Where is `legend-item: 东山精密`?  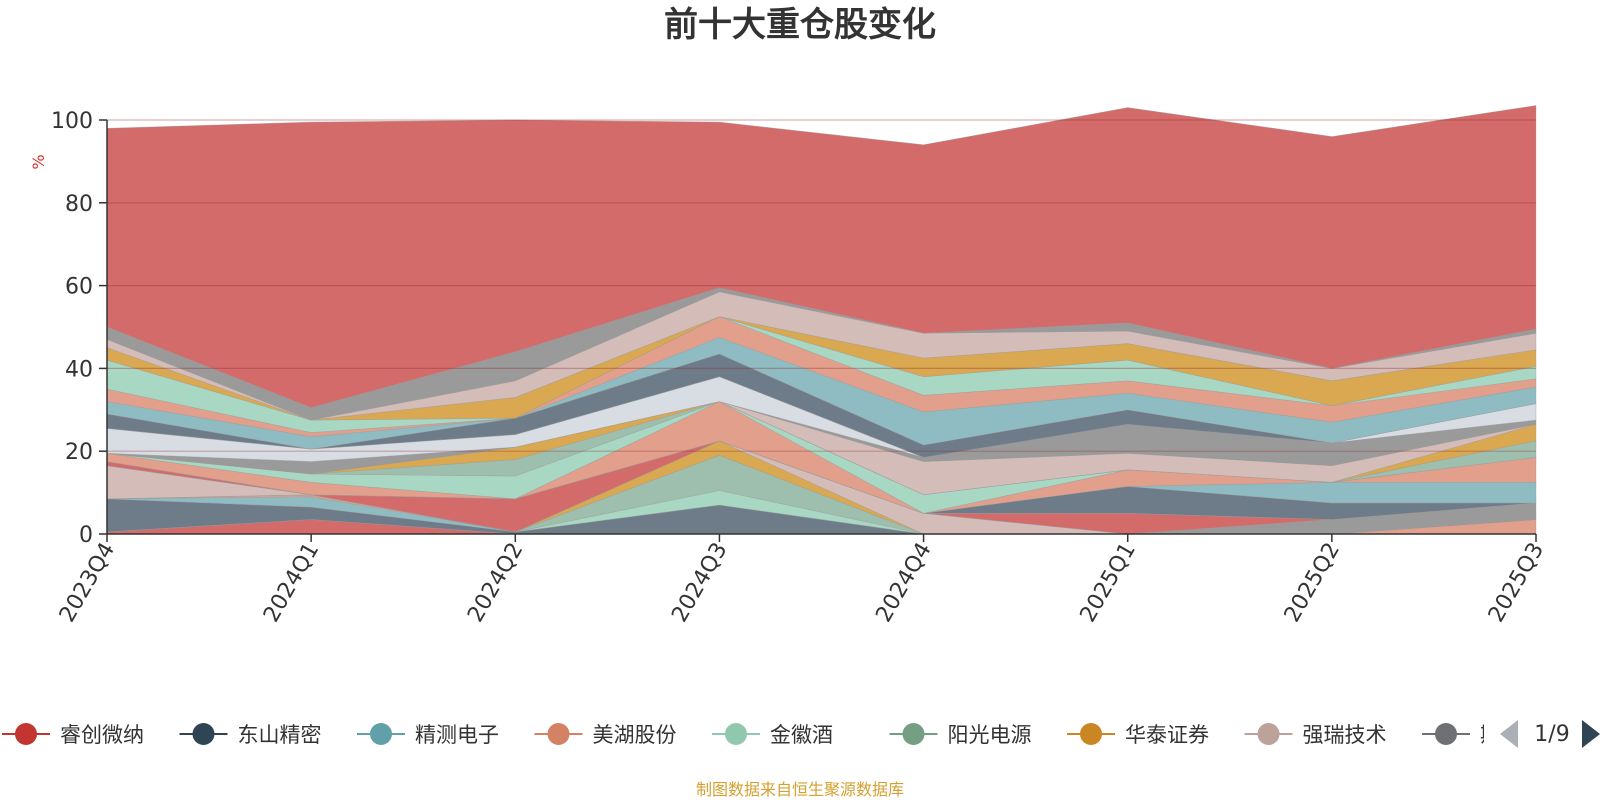
legend-item: 东山精密 is located at coordinates (250, 735).